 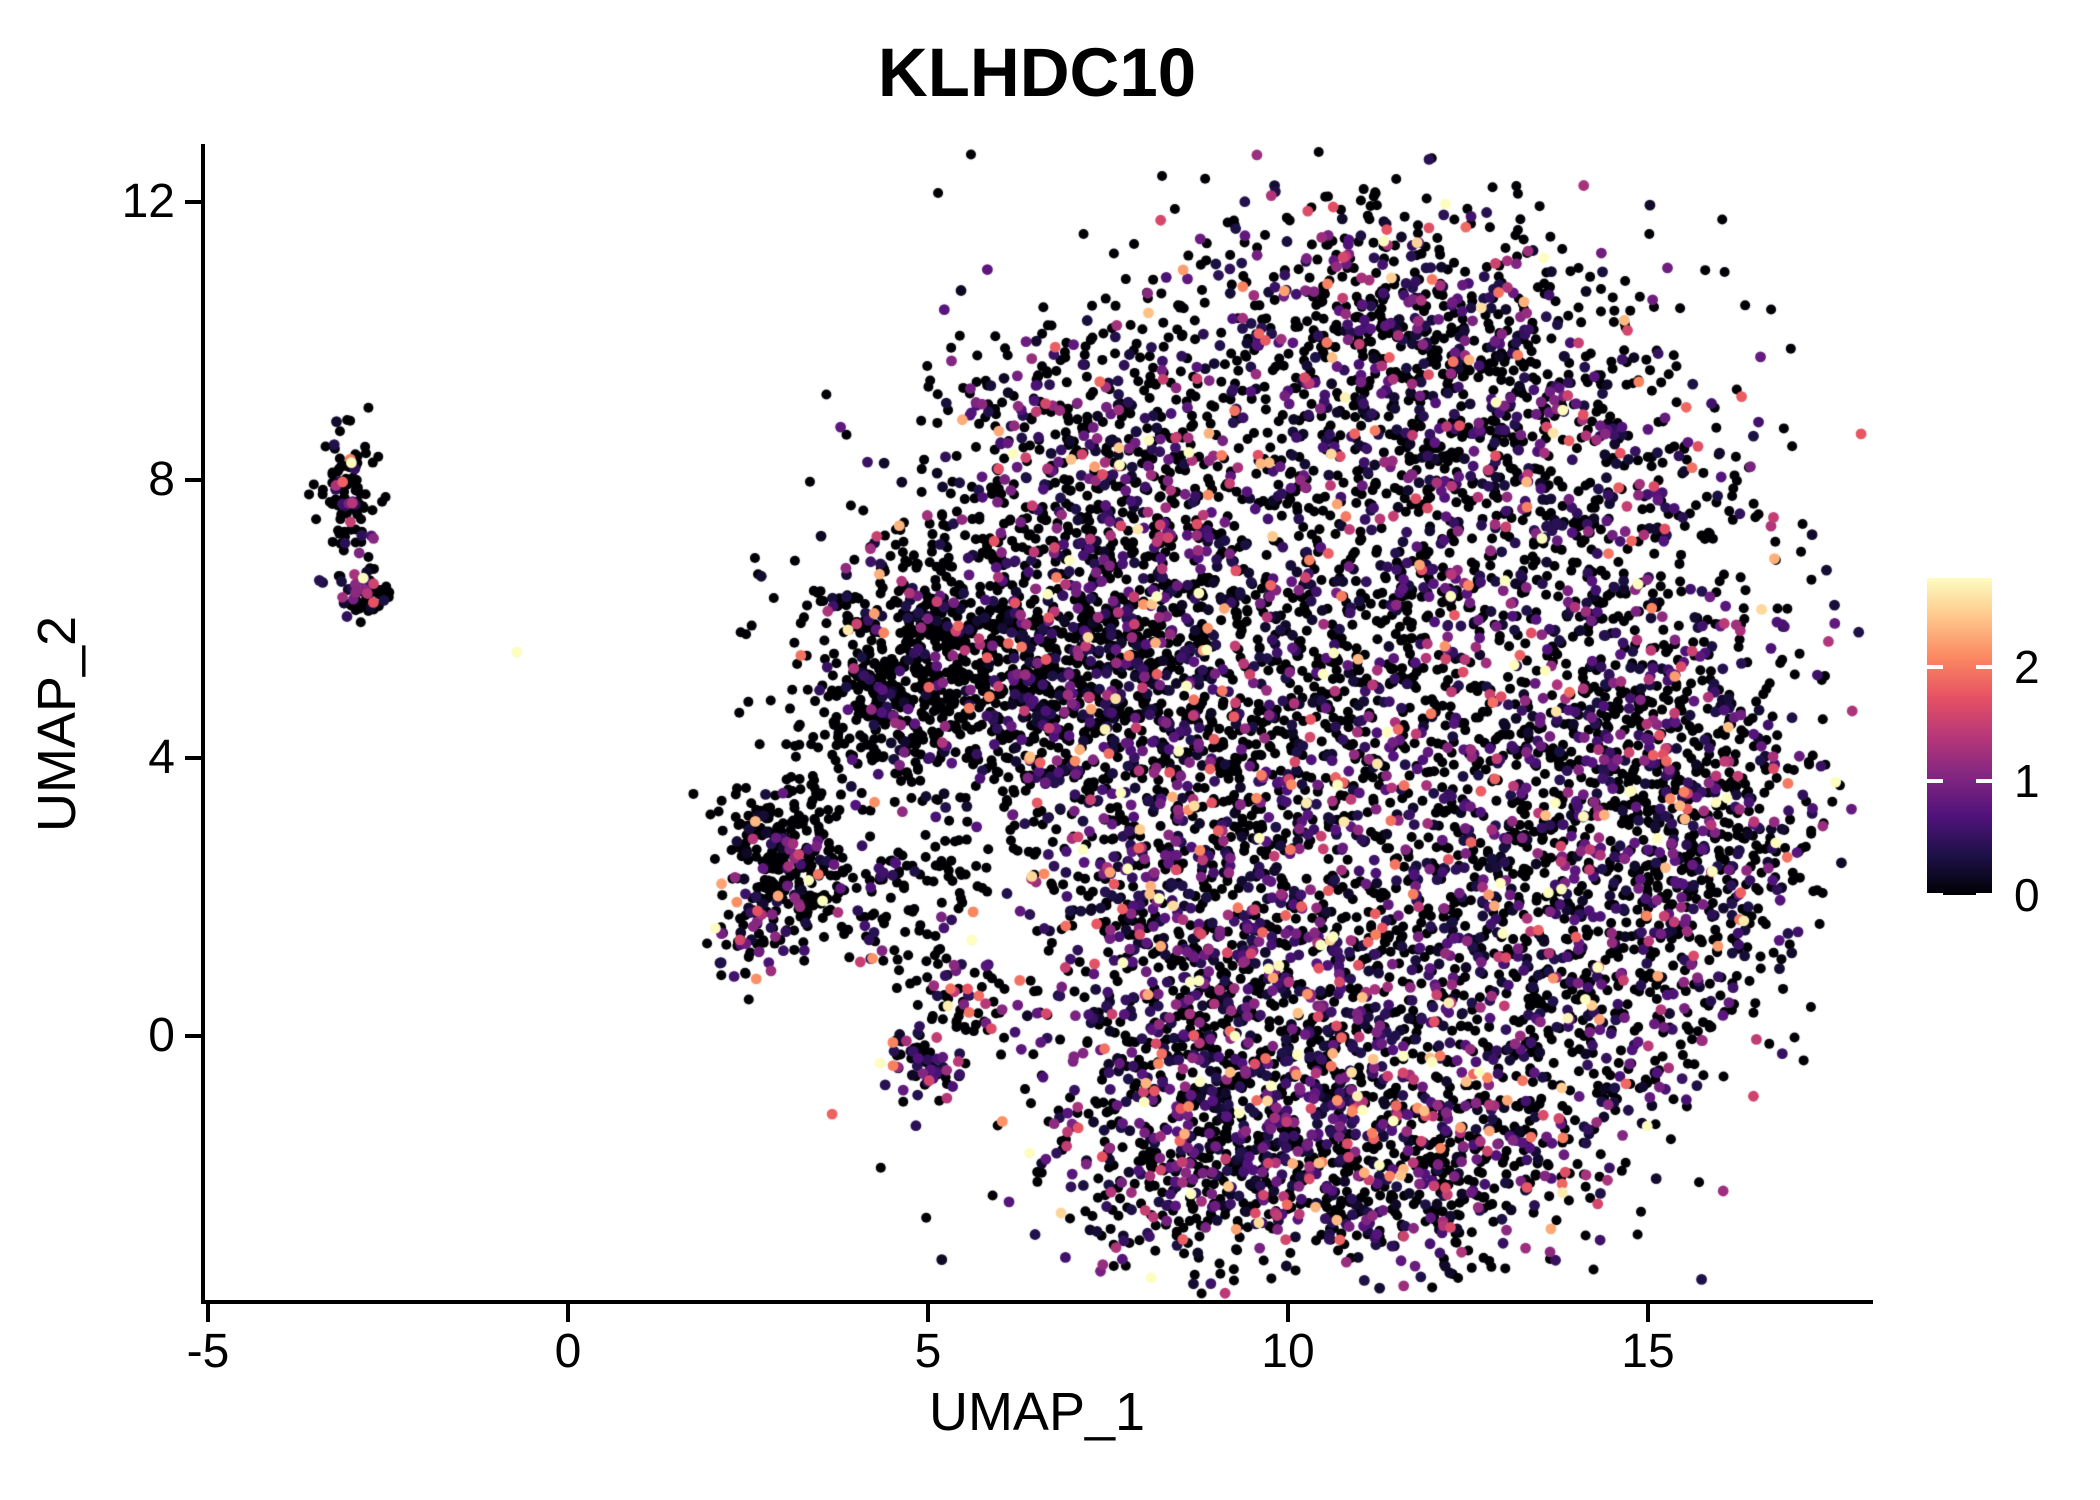 What do you see at coordinates (928, 1351) in the screenshot?
I see `x-tick-label: 5` at bounding box center [928, 1351].